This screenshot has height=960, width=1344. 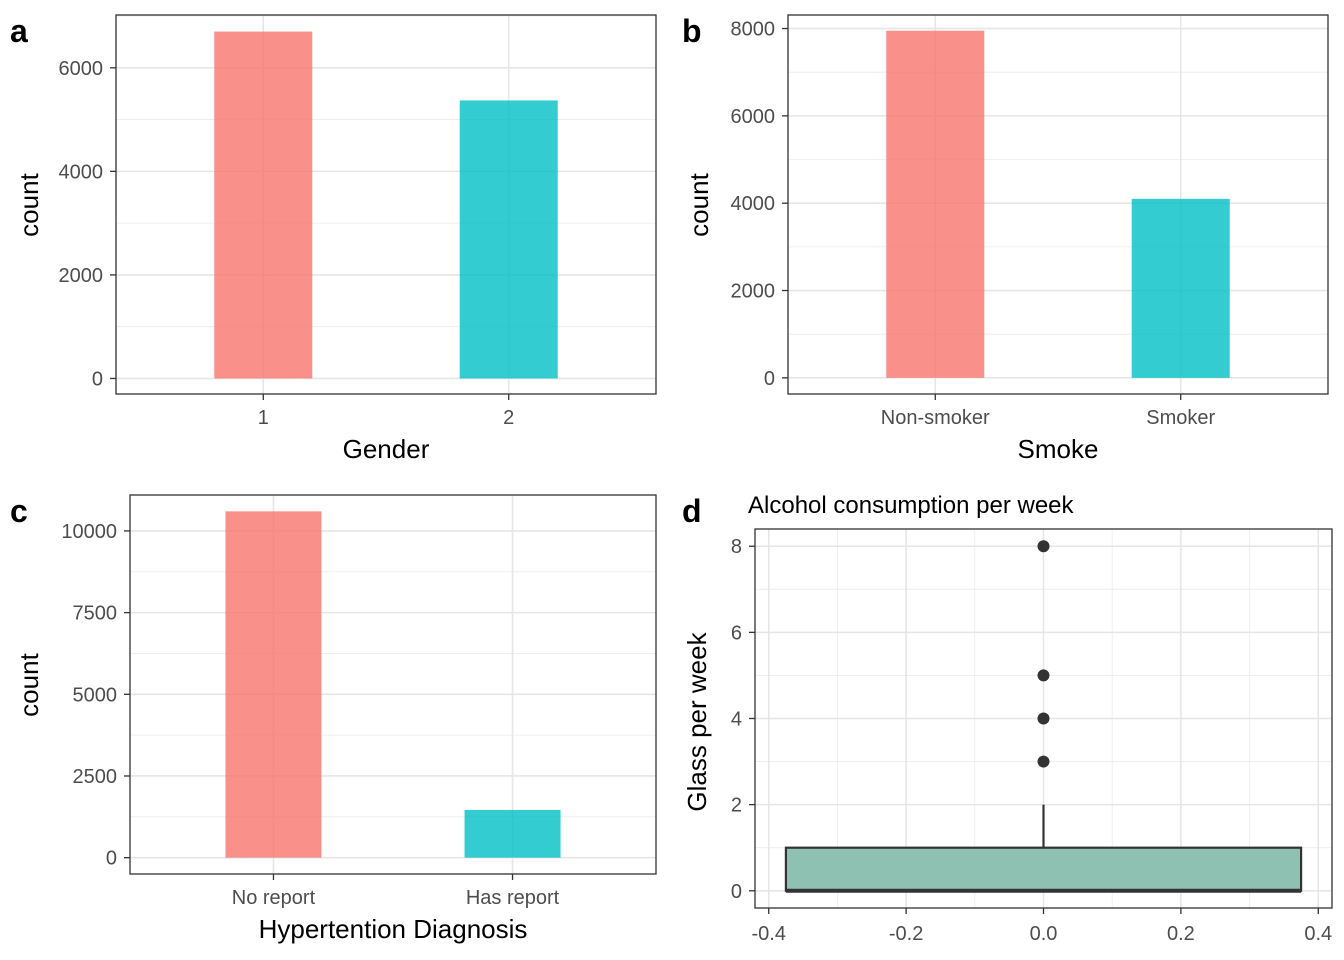 What do you see at coordinates (1058, 449) in the screenshot?
I see `x-axis-title: Smoke` at bounding box center [1058, 449].